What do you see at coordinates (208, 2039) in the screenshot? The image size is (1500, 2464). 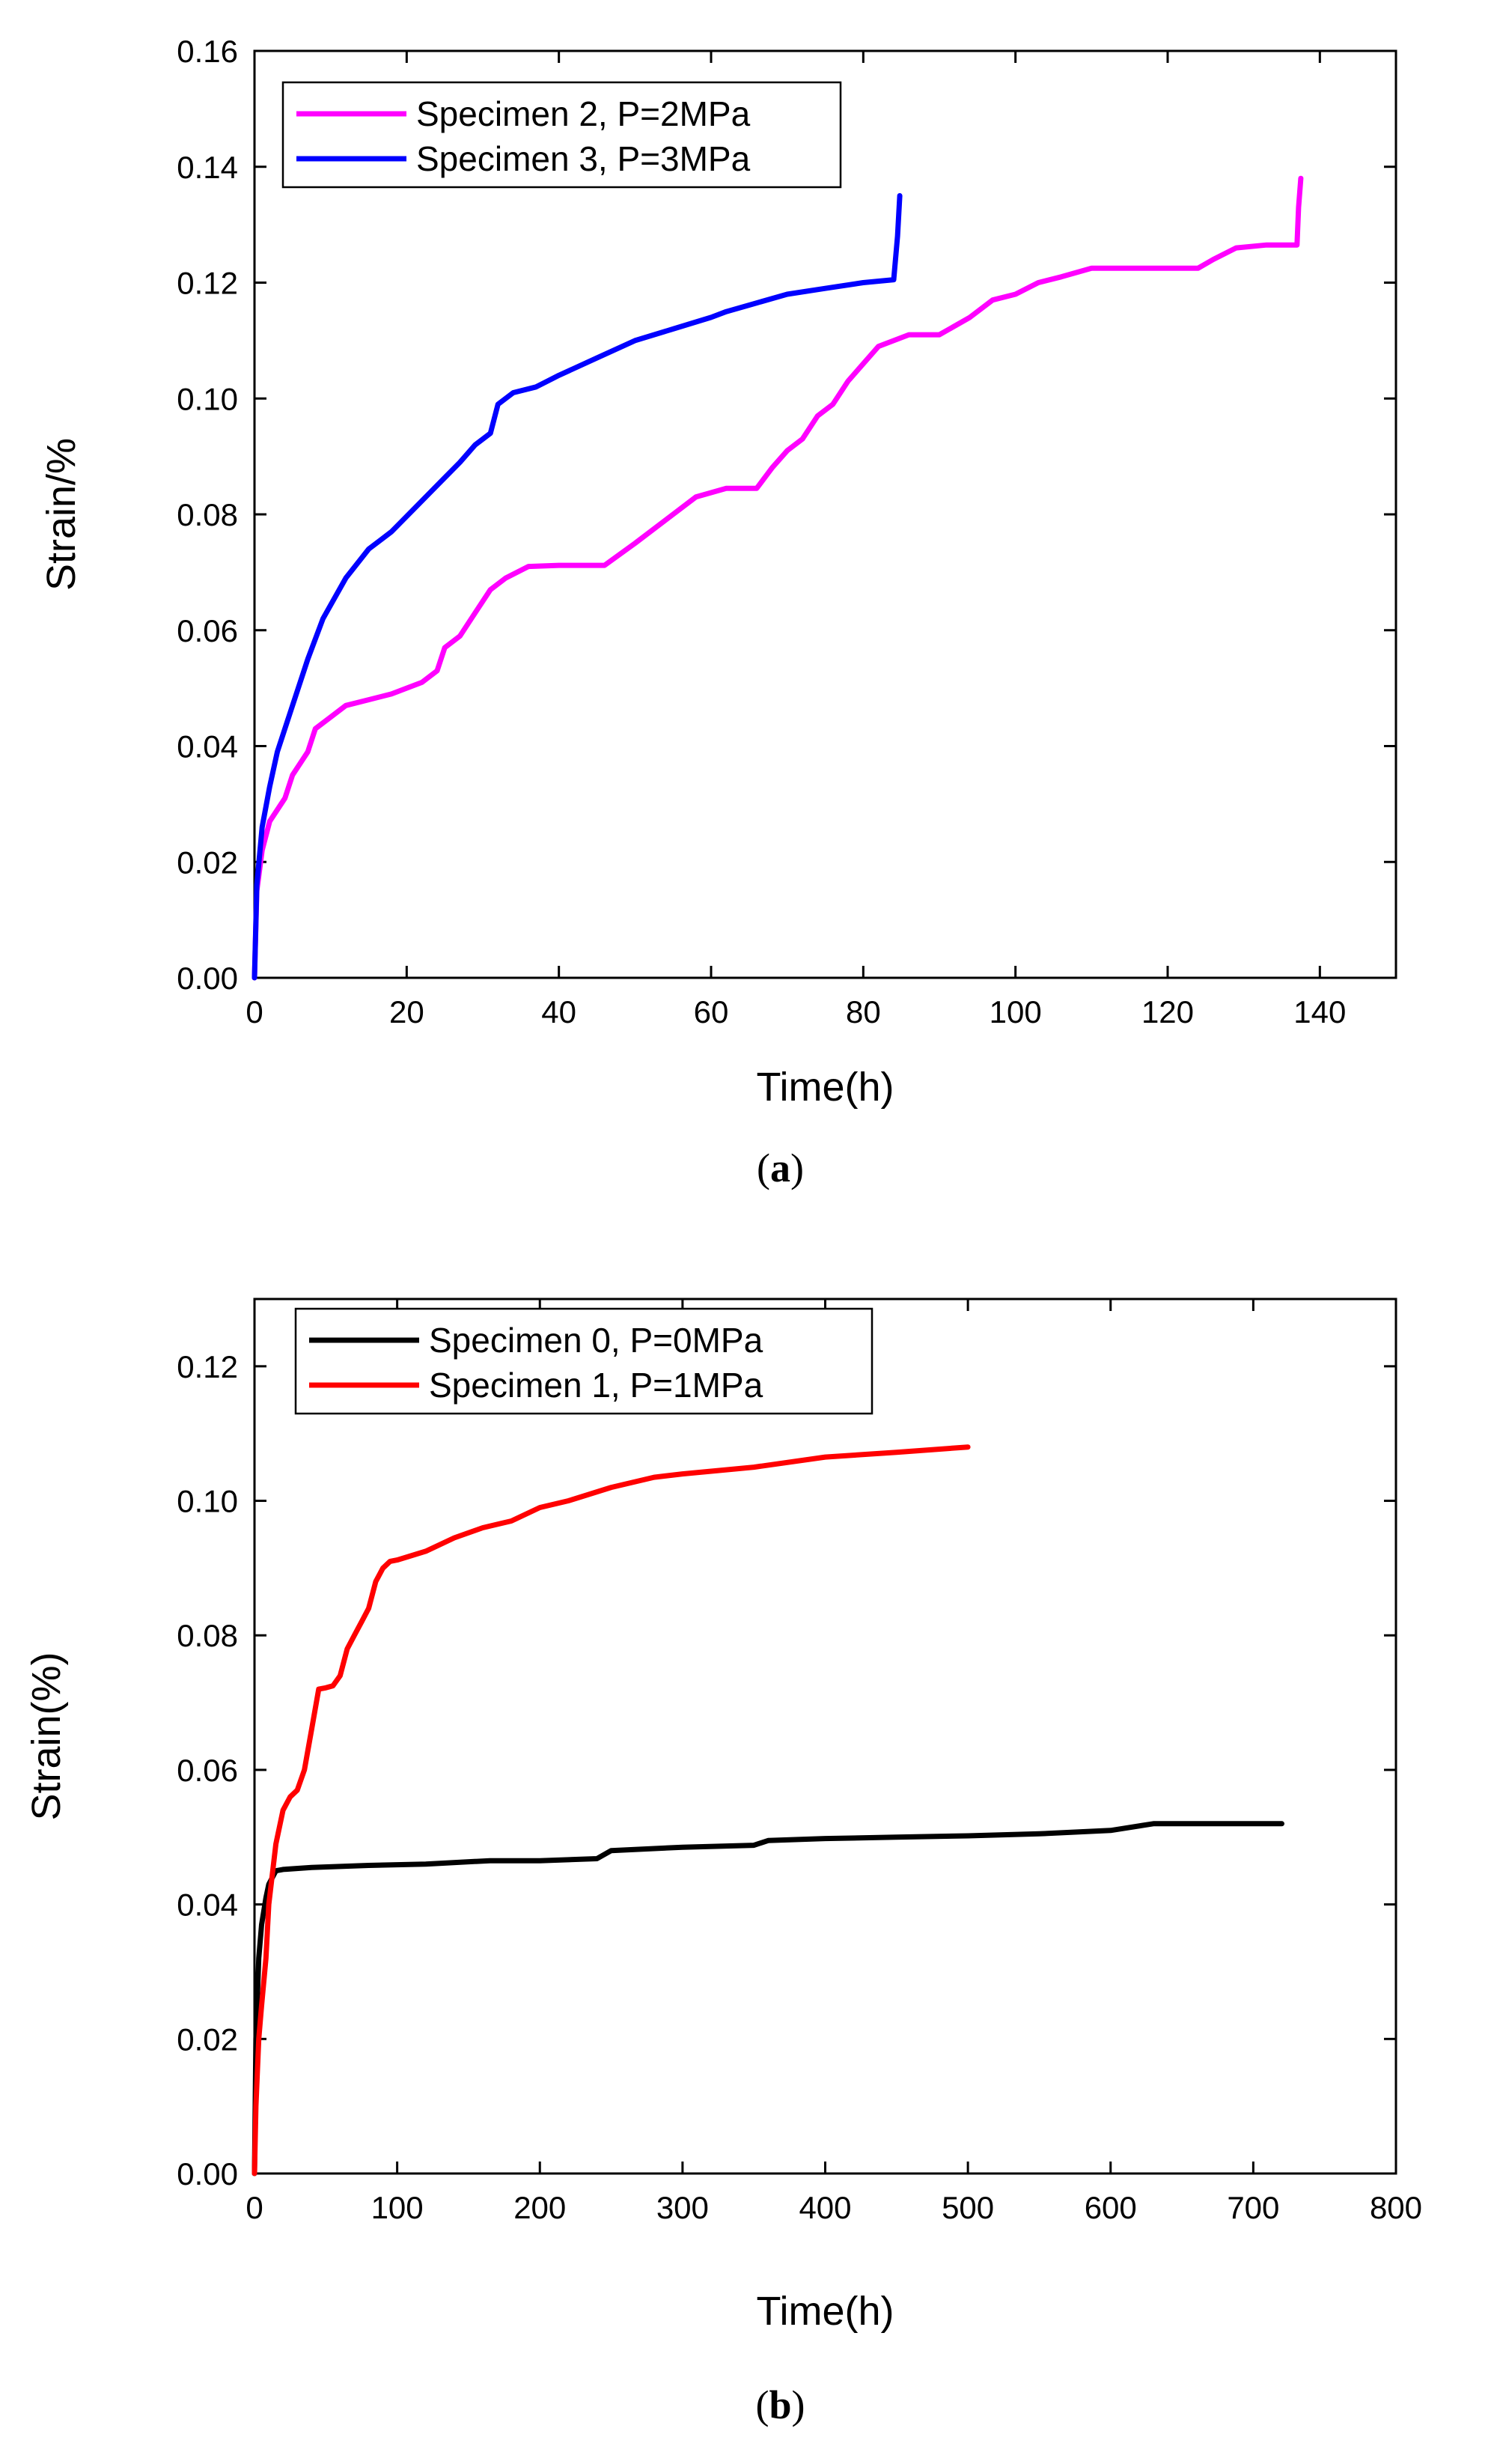 I see `chart2-y-tick-label: 0.02` at bounding box center [208, 2039].